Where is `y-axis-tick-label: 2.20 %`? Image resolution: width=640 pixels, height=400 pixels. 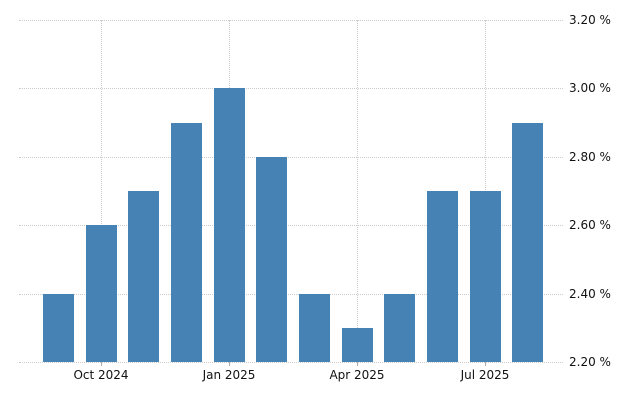
y-axis-tick-label: 2.20 % is located at coordinates (590, 362).